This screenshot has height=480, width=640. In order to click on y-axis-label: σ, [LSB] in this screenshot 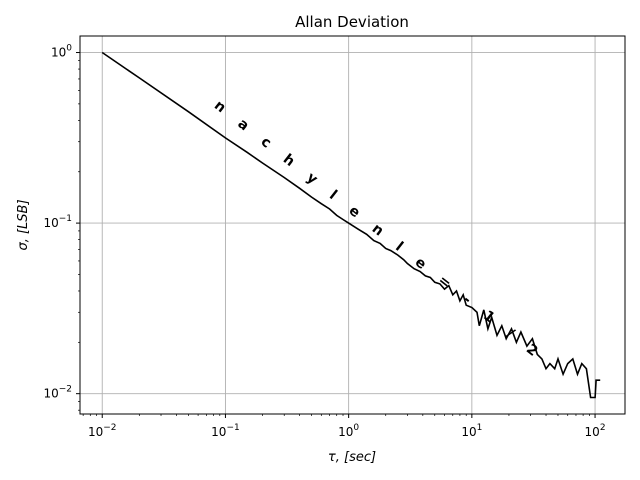, I will do `click(23, 224)`.